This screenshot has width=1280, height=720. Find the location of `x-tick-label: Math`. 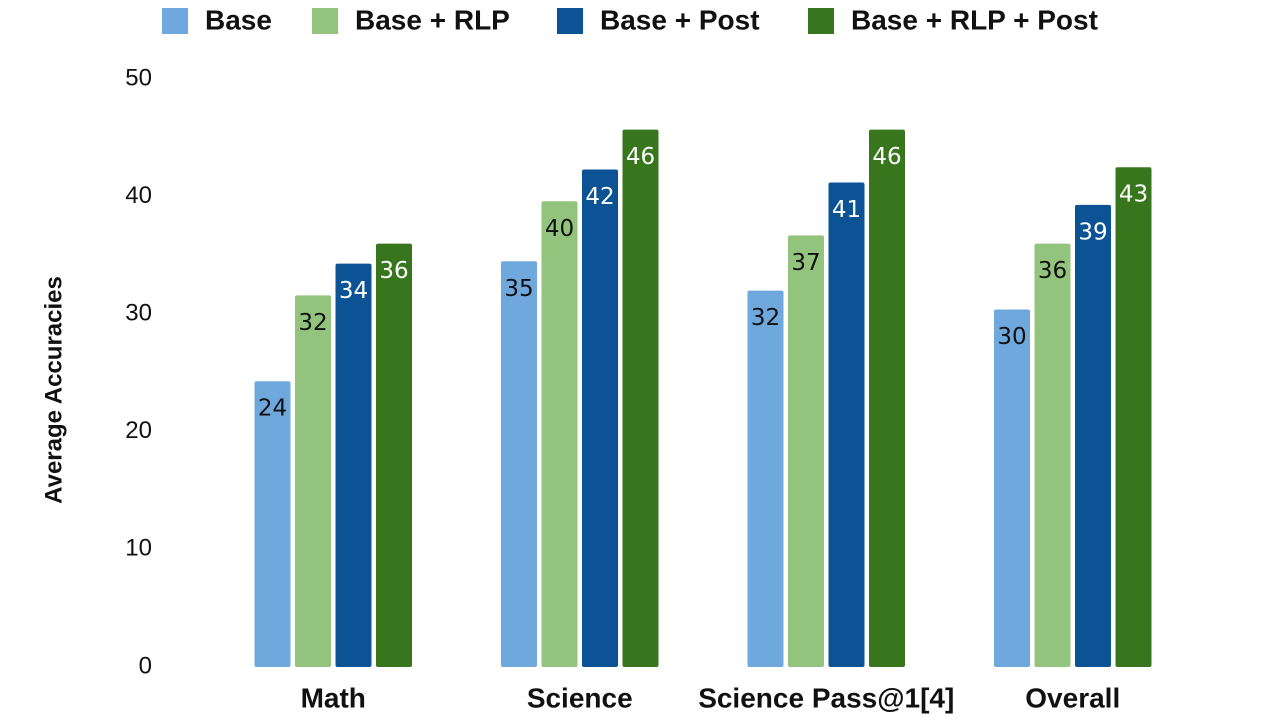

x-tick-label: Math is located at coordinates (333, 697).